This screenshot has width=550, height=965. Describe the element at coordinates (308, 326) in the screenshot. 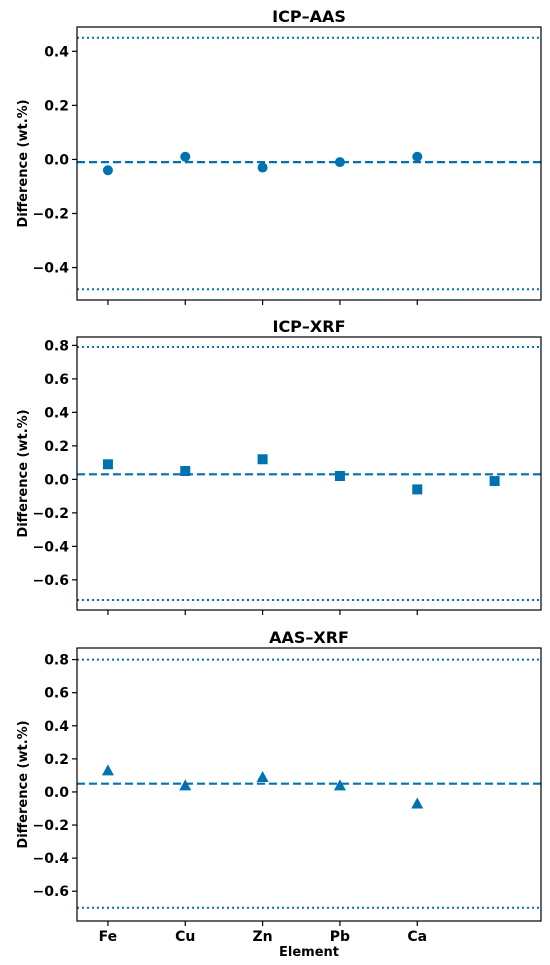

I see `subplot-title: ICP–XRF` at that location.